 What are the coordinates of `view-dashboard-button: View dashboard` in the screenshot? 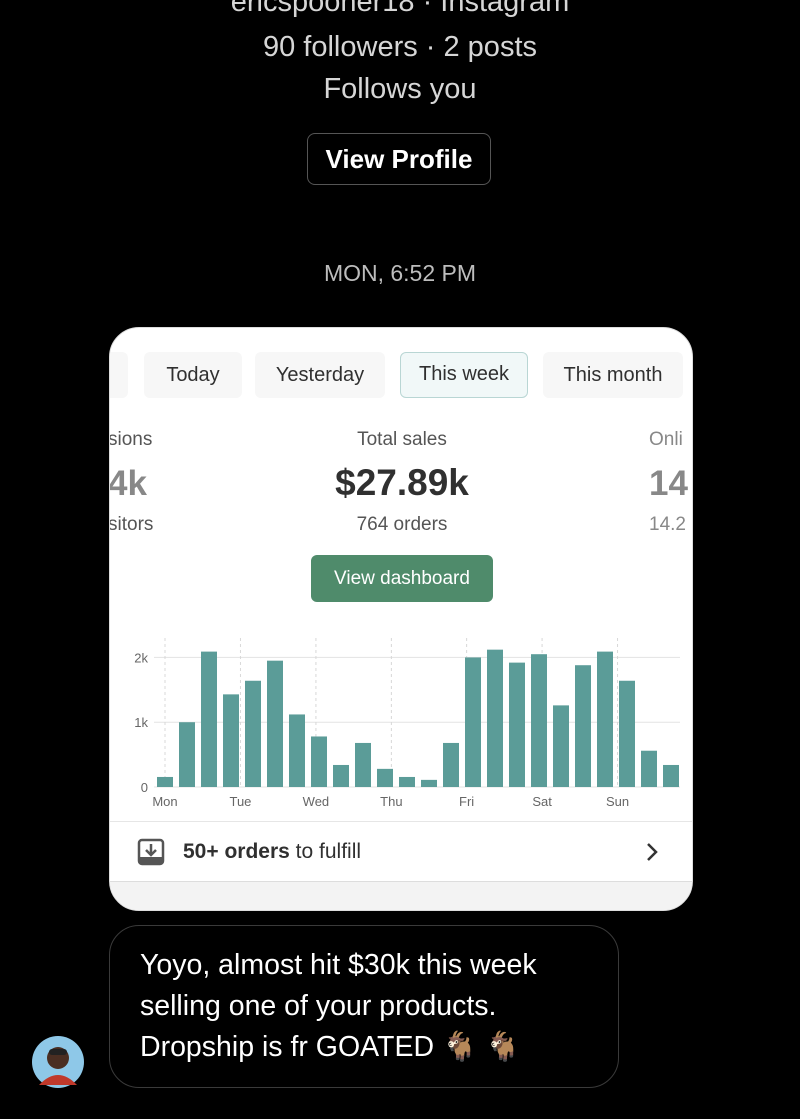 It's located at (402, 578).